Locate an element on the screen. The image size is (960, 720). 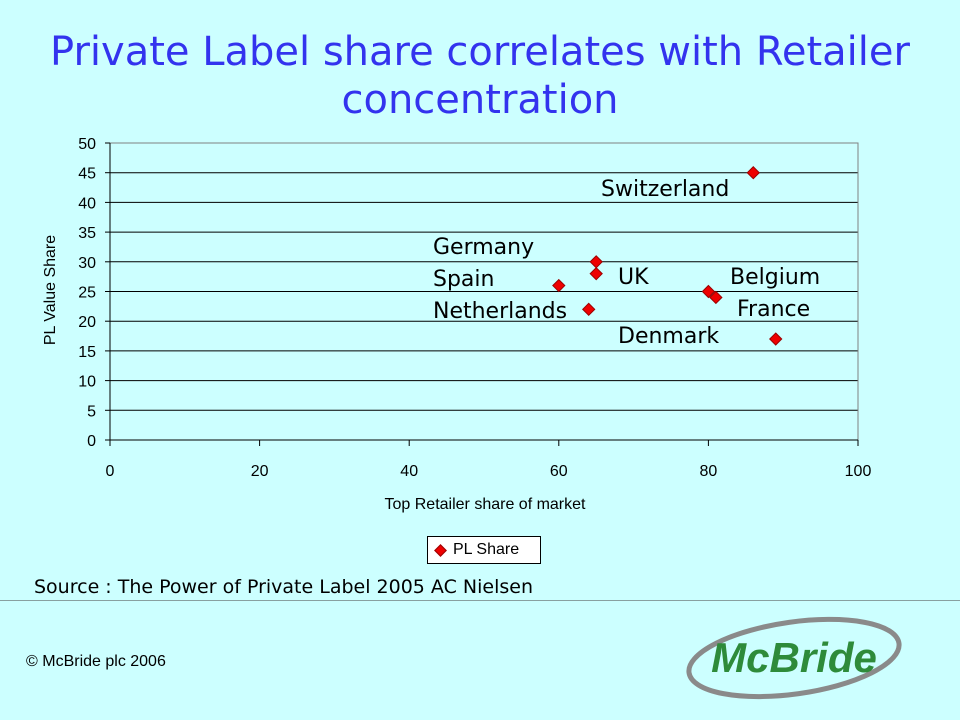
annotation-spain: Spain is located at coordinates (463, 279).